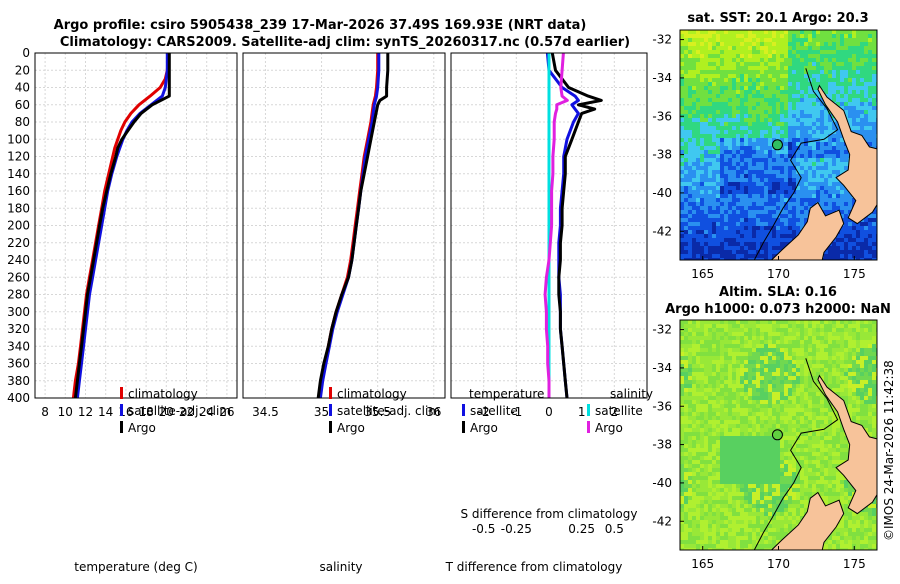  I want to click on depth-tick-label: 120, so click(18, 157).